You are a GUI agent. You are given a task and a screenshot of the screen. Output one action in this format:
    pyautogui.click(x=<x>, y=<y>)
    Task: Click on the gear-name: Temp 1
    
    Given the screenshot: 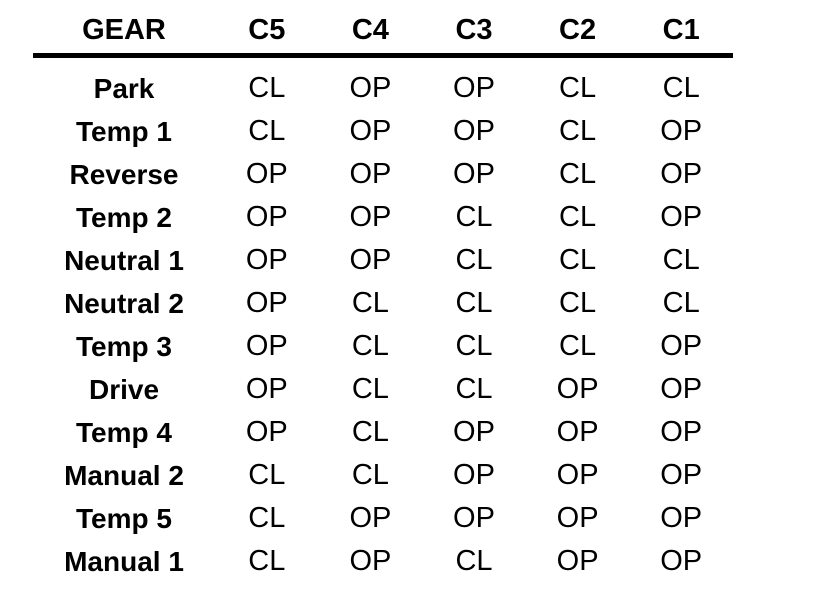 What is the action you would take?
    pyautogui.click(x=124, y=131)
    